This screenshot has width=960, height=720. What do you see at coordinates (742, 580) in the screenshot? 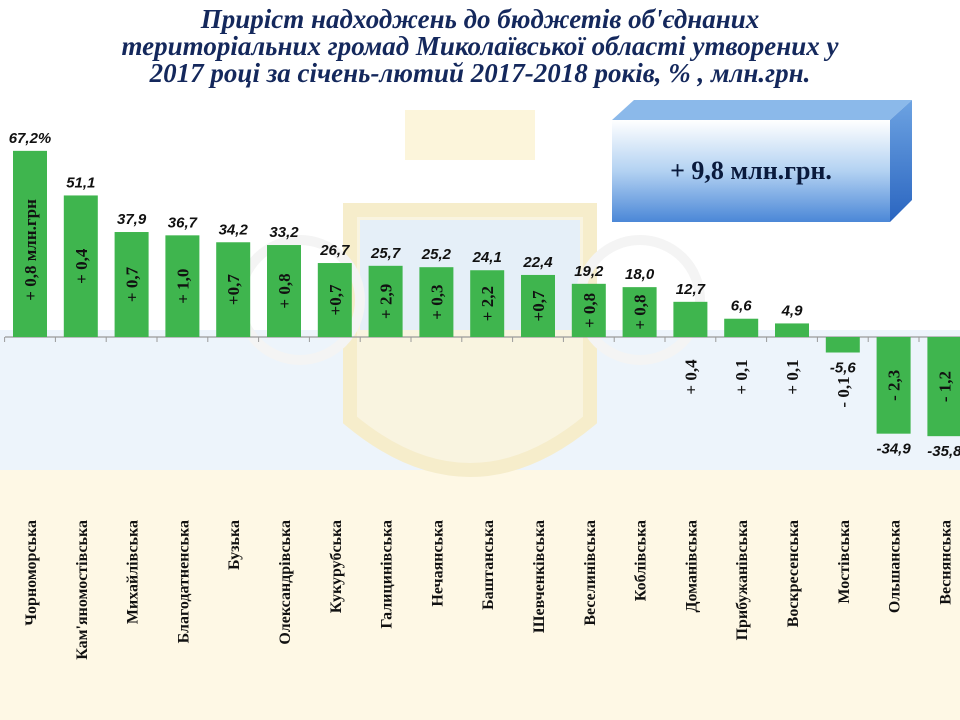
I see `category-label: Прибужанівська` at bounding box center [742, 580].